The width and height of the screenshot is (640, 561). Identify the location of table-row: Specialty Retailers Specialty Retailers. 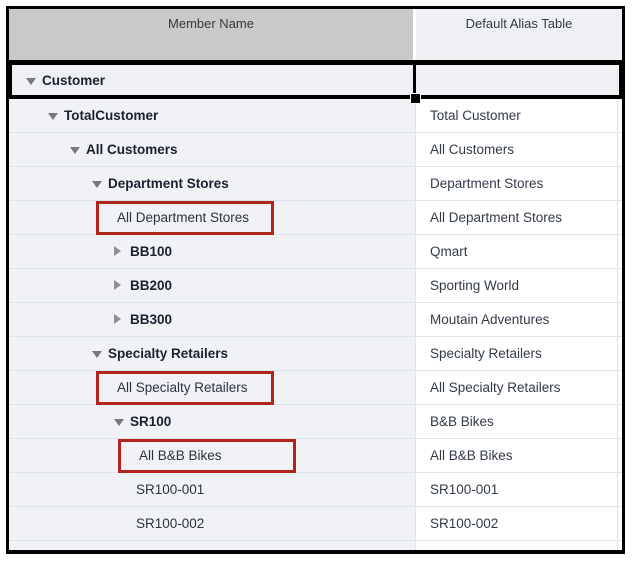
(315, 354).